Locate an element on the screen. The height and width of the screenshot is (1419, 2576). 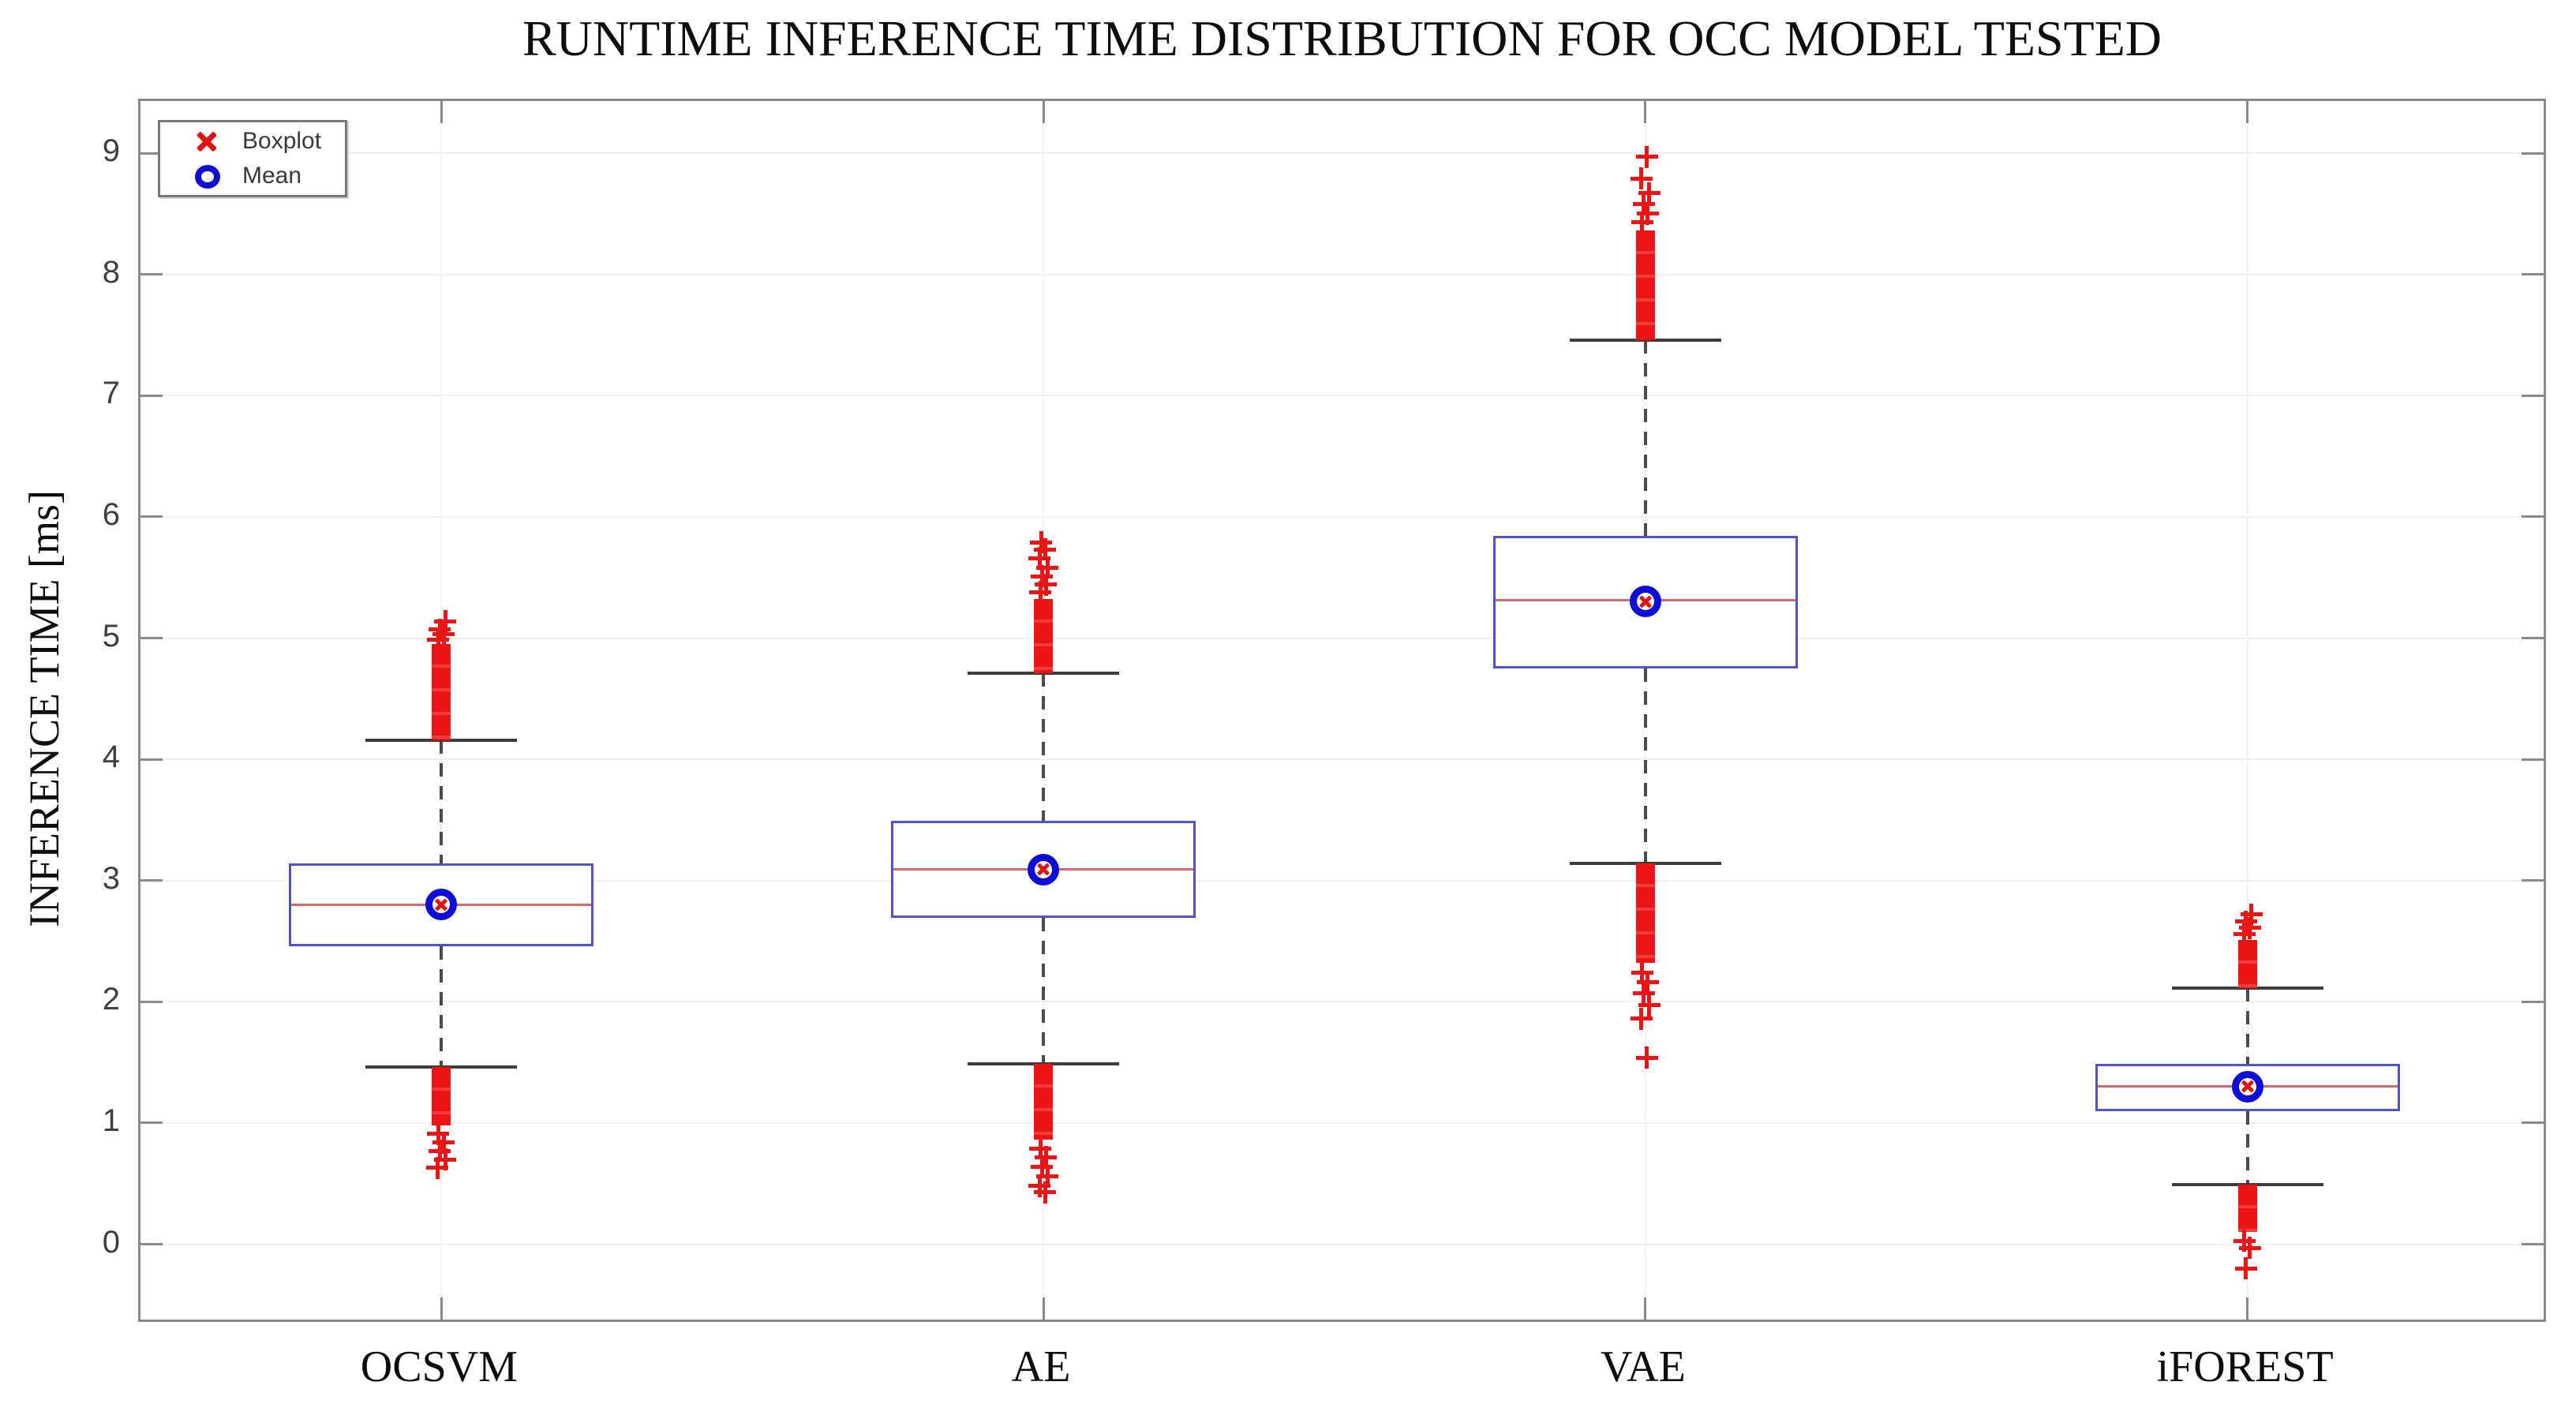
y-tick-label: 5 is located at coordinates (111, 635).